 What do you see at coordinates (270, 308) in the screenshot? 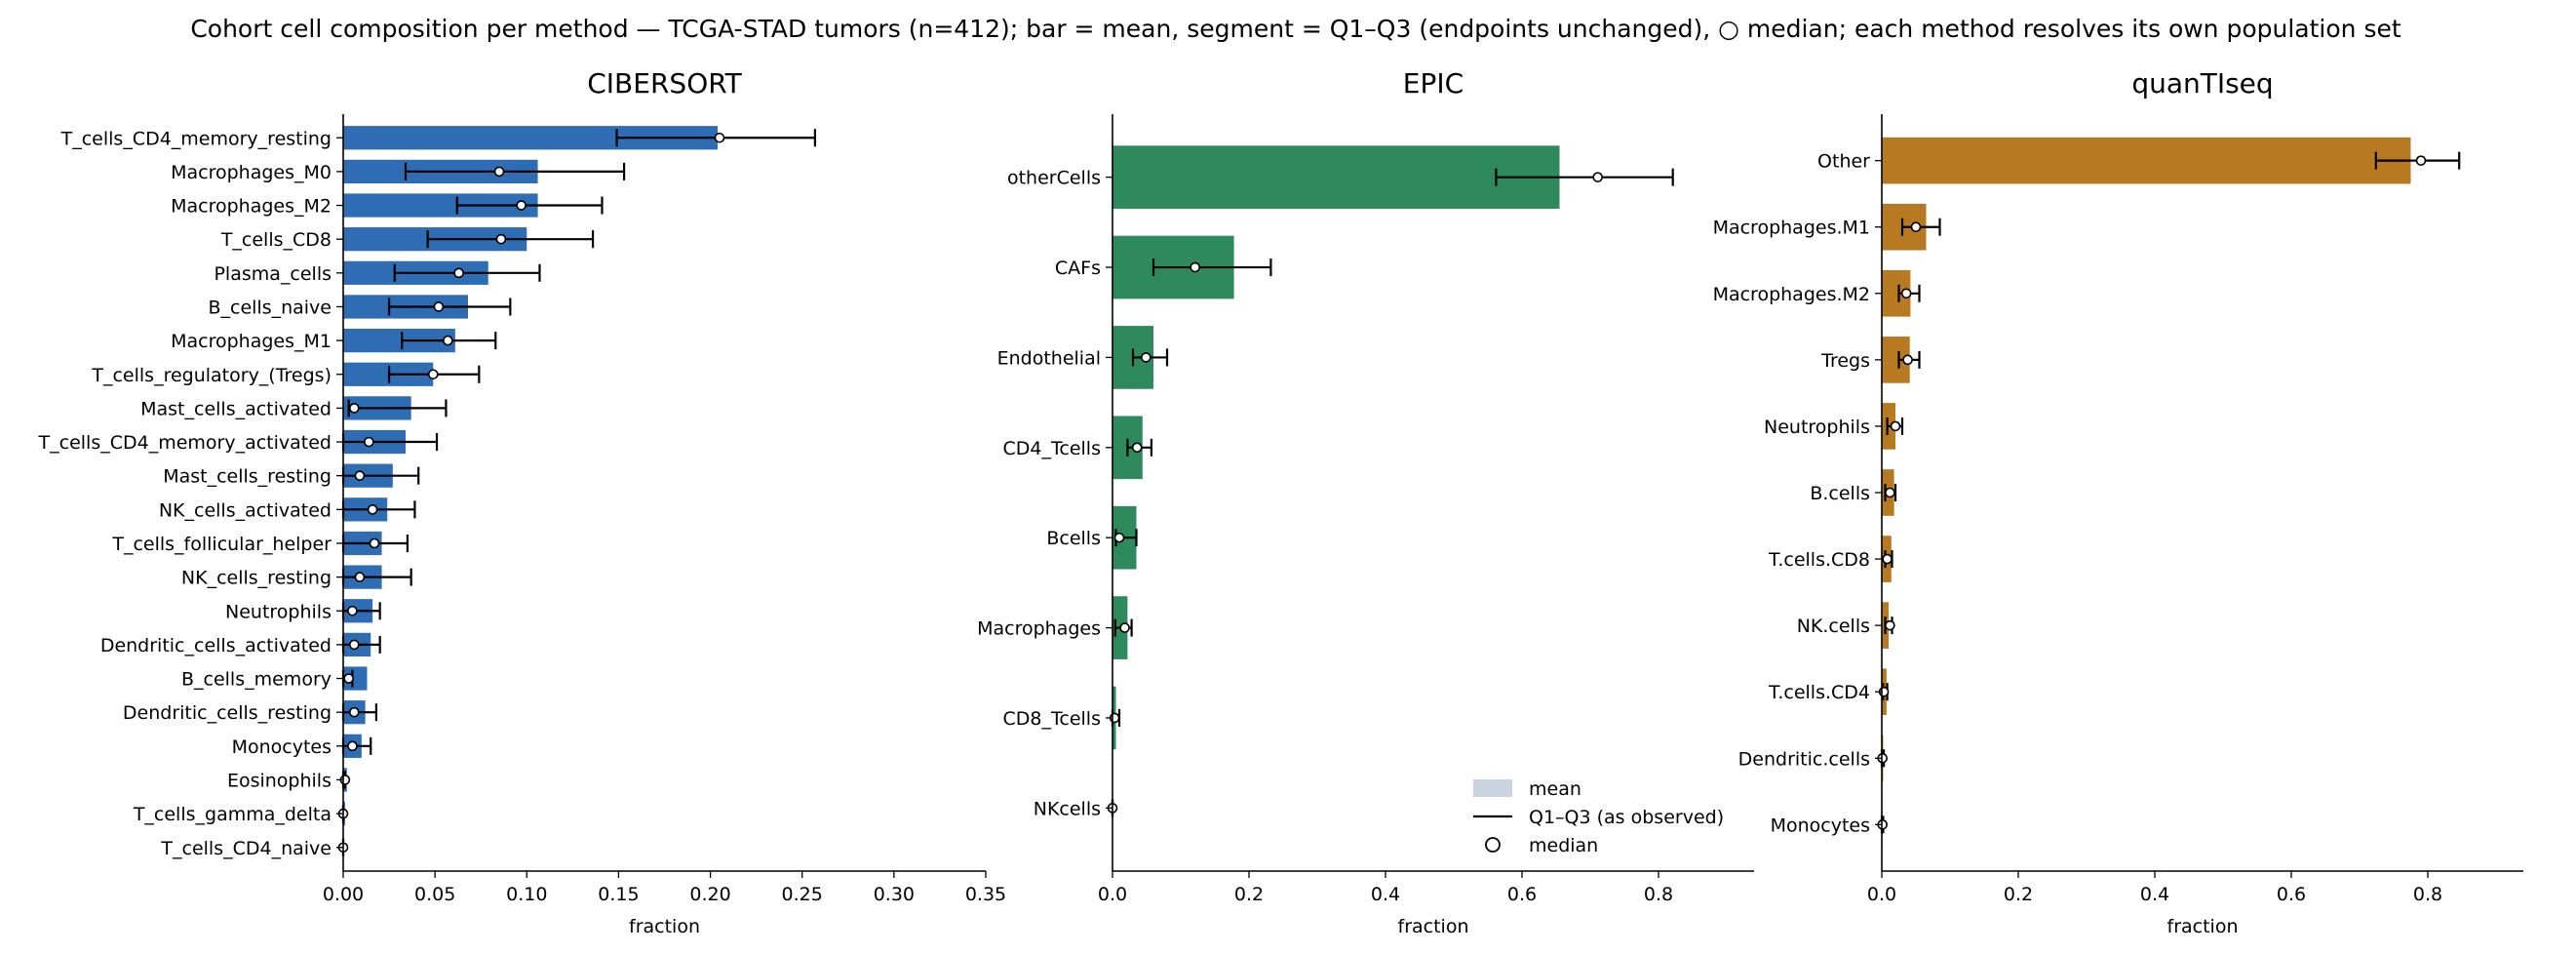
I see `ytick-label-b-cells-naive: B_cells_naive` at bounding box center [270, 308].